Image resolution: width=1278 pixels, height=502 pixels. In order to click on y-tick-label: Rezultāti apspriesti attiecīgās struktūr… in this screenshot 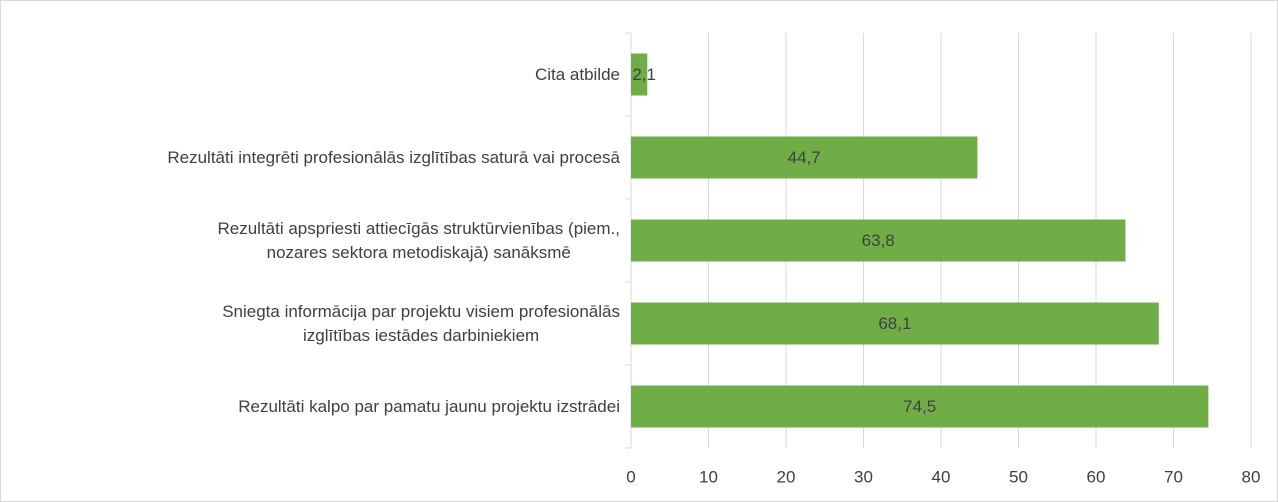, I will do `click(418, 240)`.